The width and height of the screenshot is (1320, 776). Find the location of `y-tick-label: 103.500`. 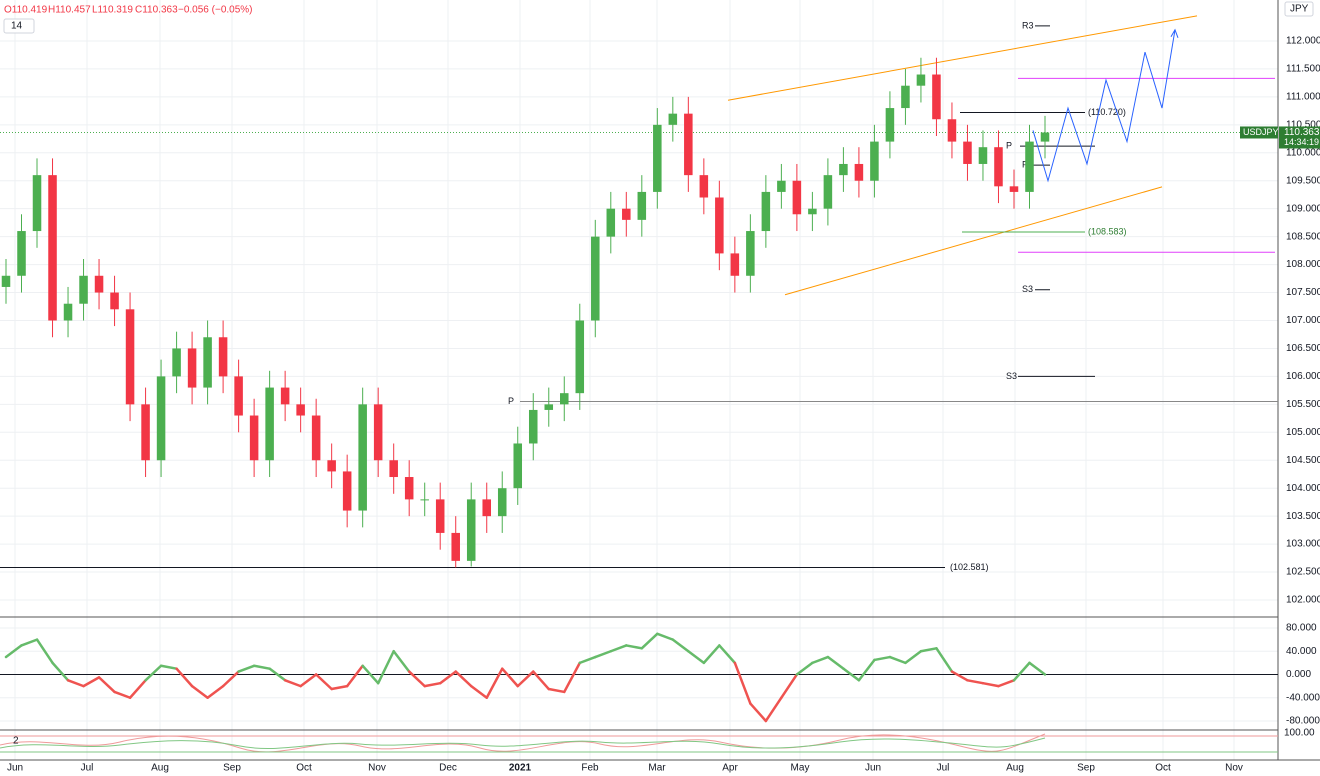

y-tick-label: 103.500 is located at coordinates (1303, 516).